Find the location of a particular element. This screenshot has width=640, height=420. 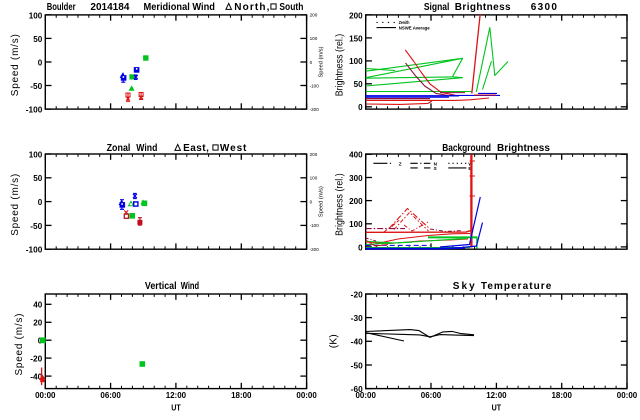

svg-text: 2014184 is located at coordinates (109, 7).